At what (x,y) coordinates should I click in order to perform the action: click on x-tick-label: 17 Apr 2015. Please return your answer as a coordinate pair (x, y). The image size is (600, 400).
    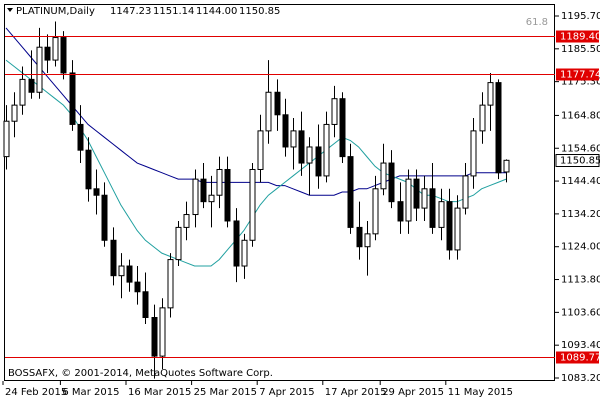
    Looking at the image, I should click on (356, 392).